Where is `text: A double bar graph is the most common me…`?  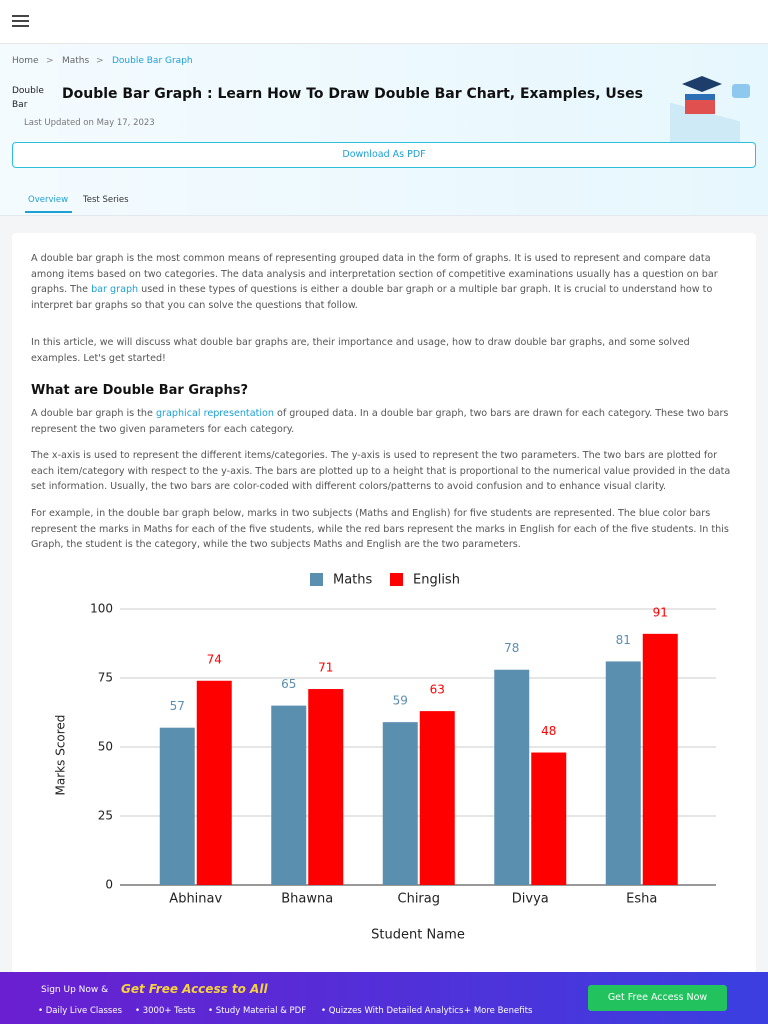 text: A double bar graph is the most common me… is located at coordinates (374, 274).